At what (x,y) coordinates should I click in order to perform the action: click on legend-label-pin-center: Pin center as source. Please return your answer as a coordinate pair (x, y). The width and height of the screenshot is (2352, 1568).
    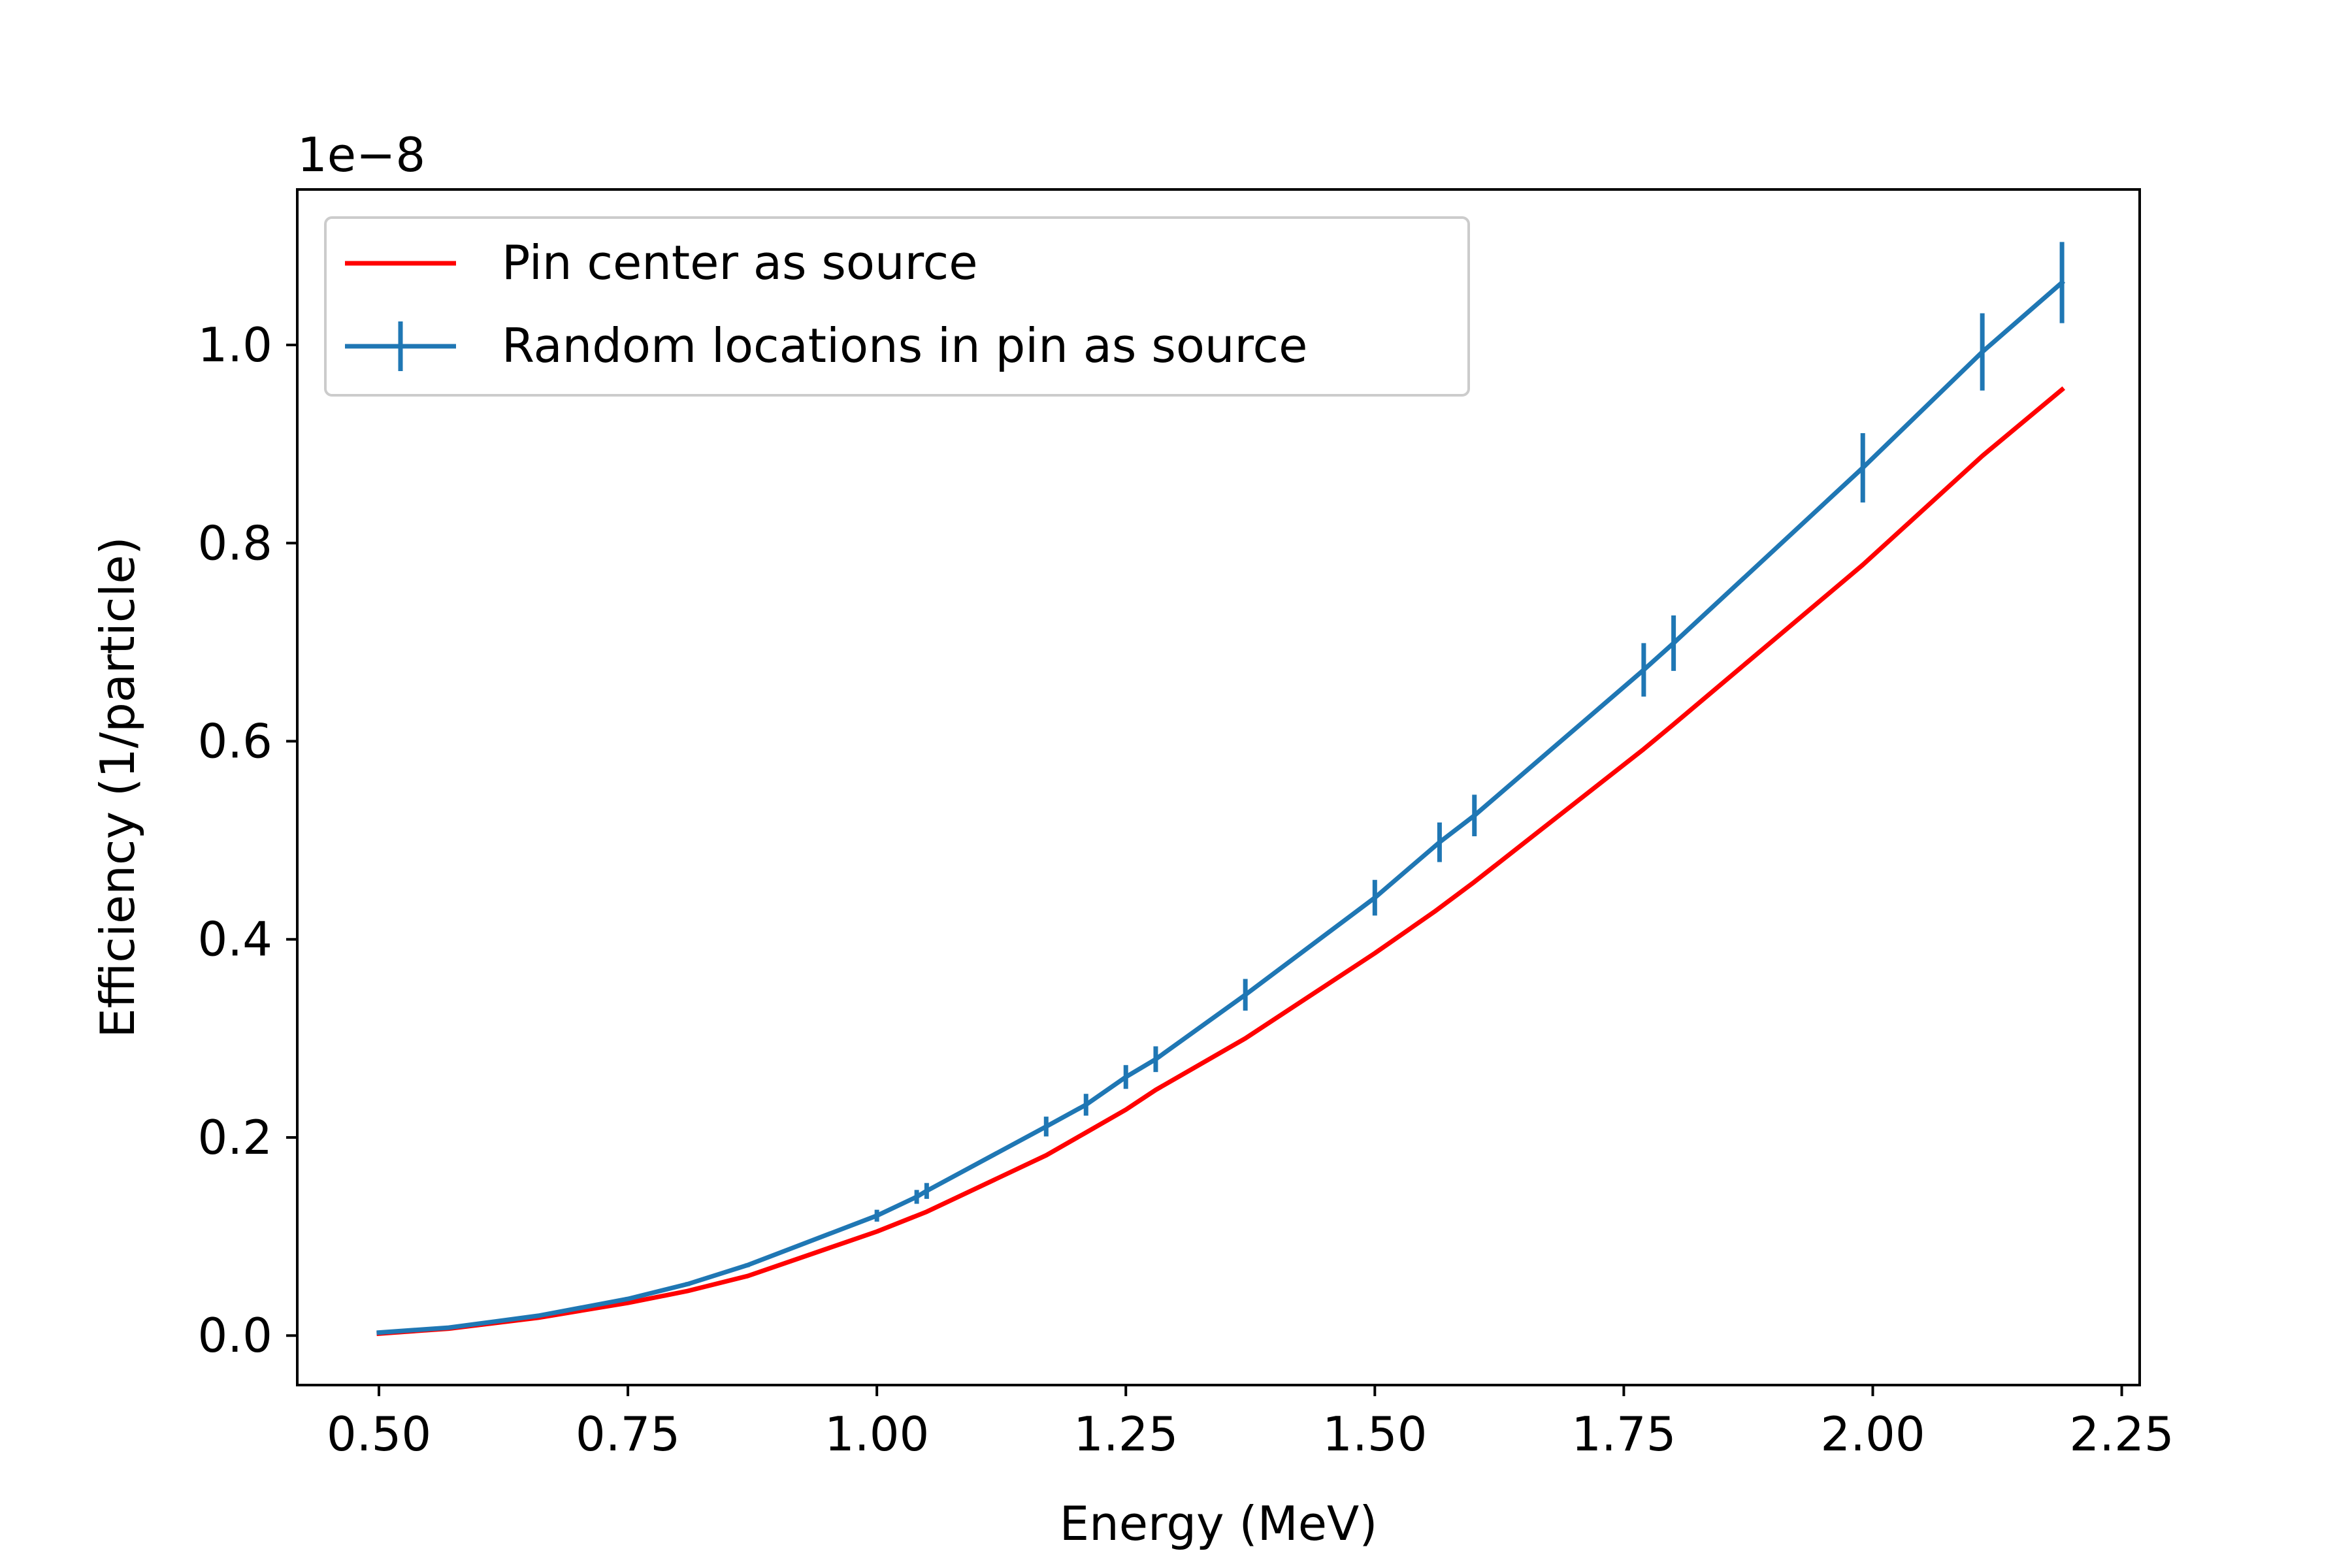
    Looking at the image, I should click on (740, 262).